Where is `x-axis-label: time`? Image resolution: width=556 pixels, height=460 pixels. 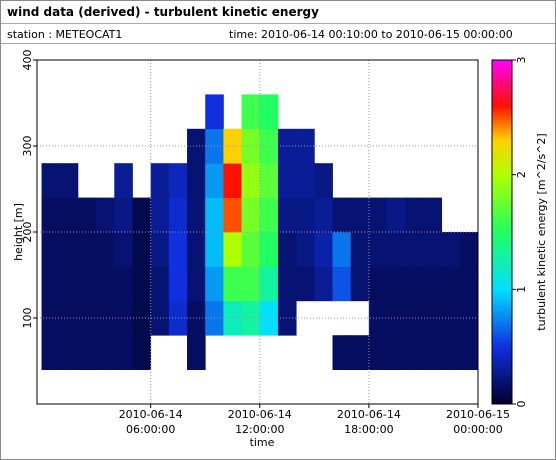 x-axis-label: time is located at coordinates (262, 442).